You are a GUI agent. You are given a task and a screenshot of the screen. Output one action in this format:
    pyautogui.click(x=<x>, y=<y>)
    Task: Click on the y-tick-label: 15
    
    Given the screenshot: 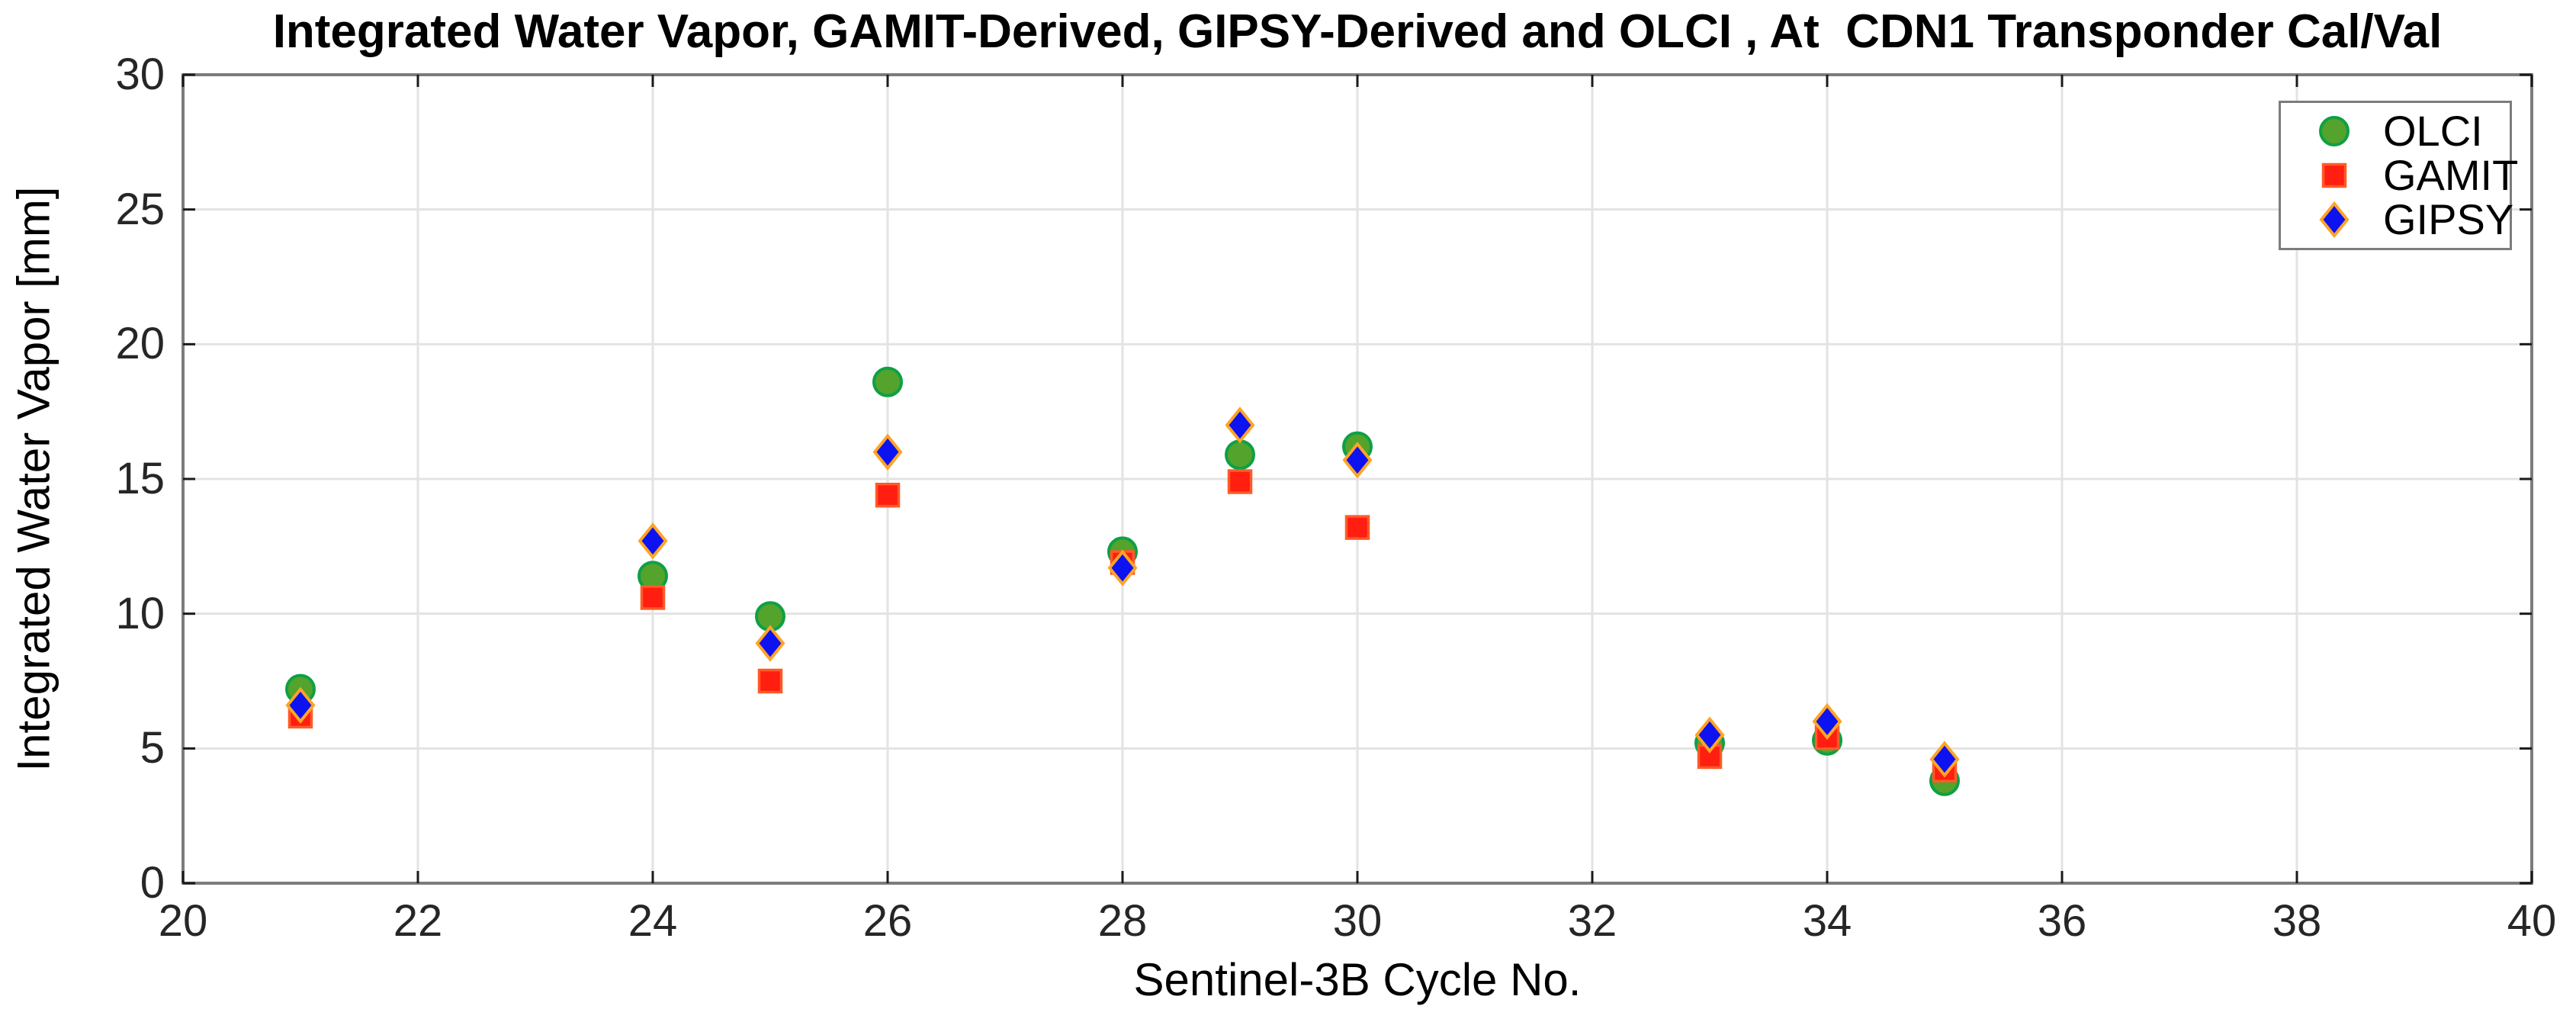 What is the action you would take?
    pyautogui.click(x=140, y=479)
    